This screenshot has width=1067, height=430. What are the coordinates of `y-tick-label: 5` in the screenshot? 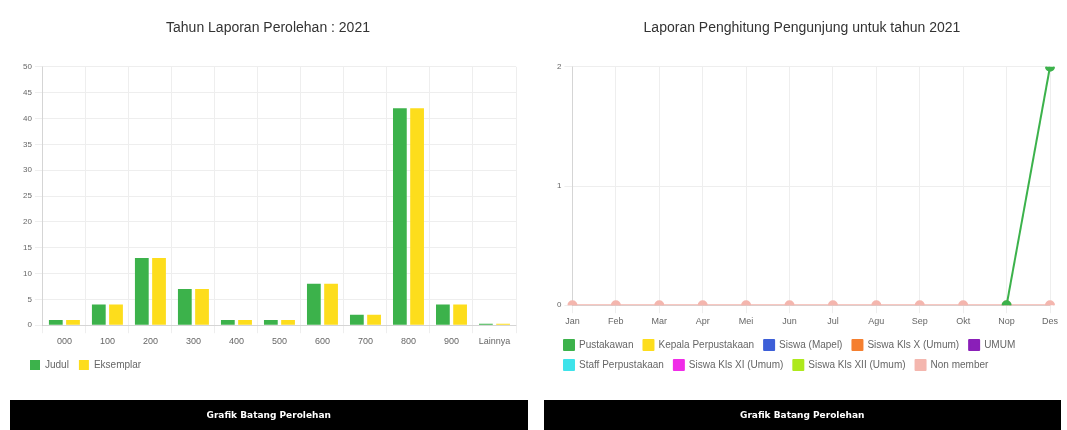 It's located at (30, 299).